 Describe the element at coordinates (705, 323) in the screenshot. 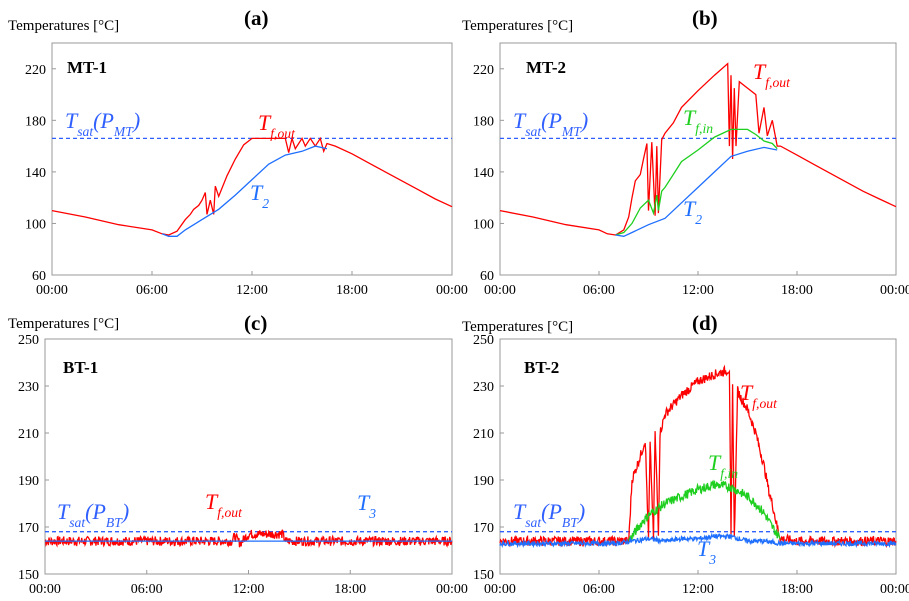

I see `panel-label: (d)` at that location.